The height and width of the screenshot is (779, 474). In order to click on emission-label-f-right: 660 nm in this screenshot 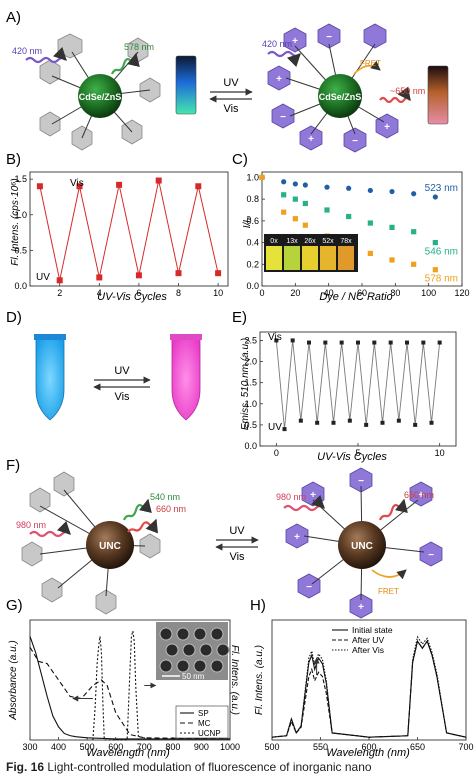, I will do `click(419, 495)`.